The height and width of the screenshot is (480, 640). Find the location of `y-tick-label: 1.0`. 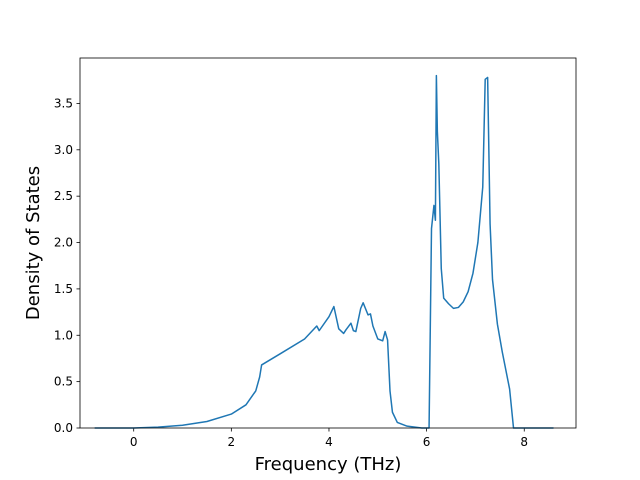

y-tick-label: 1.0 is located at coordinates (63, 335).